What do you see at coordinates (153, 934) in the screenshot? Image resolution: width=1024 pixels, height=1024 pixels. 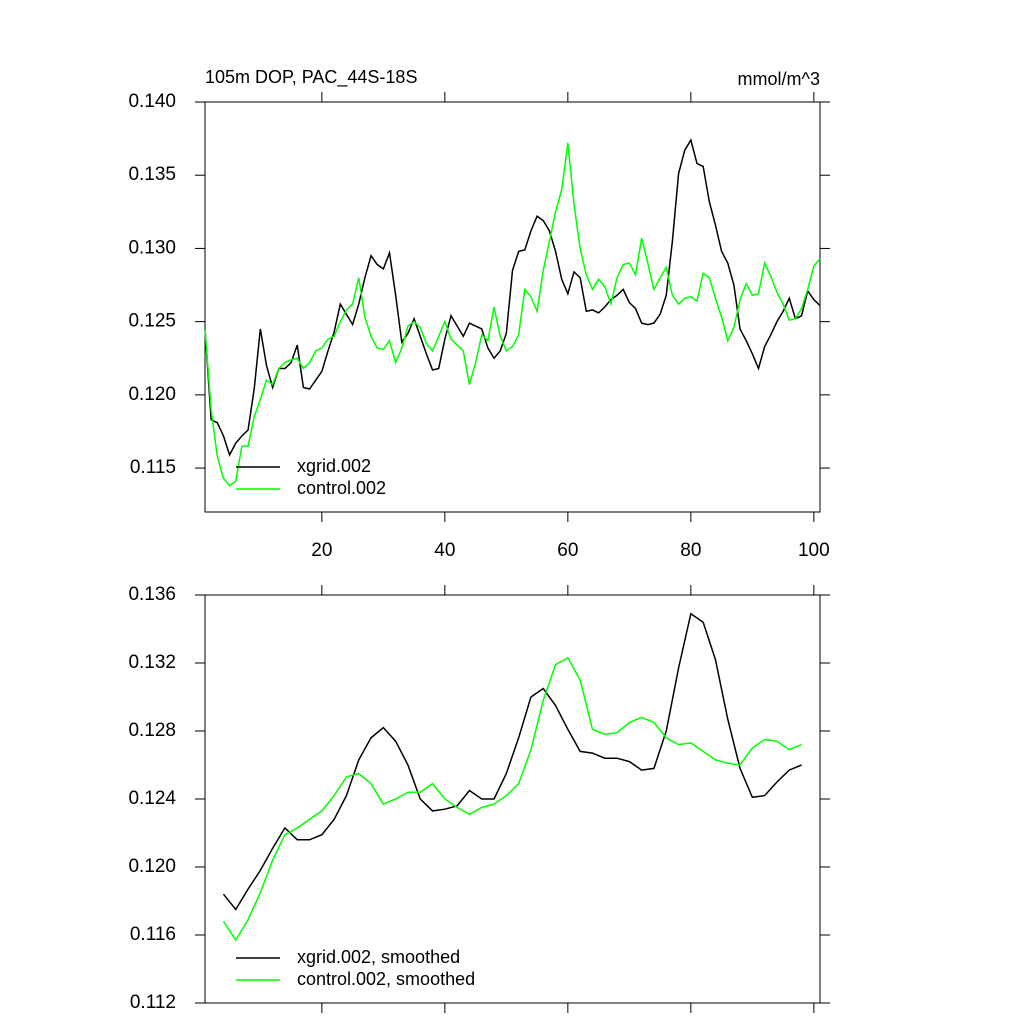 I see `y-tick-label: 0.116` at bounding box center [153, 934].